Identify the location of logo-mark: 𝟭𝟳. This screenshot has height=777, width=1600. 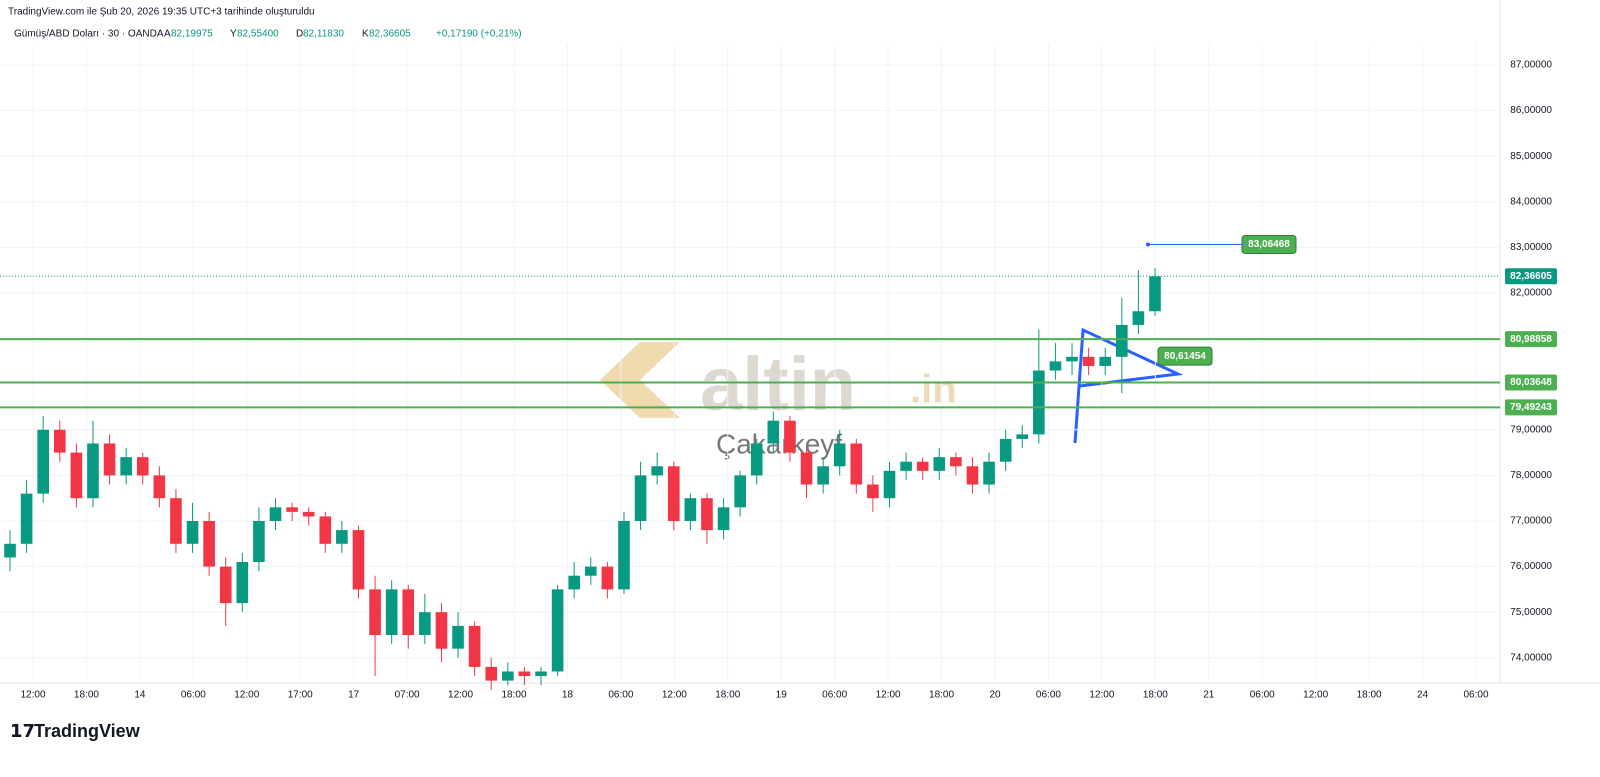
(22, 731).